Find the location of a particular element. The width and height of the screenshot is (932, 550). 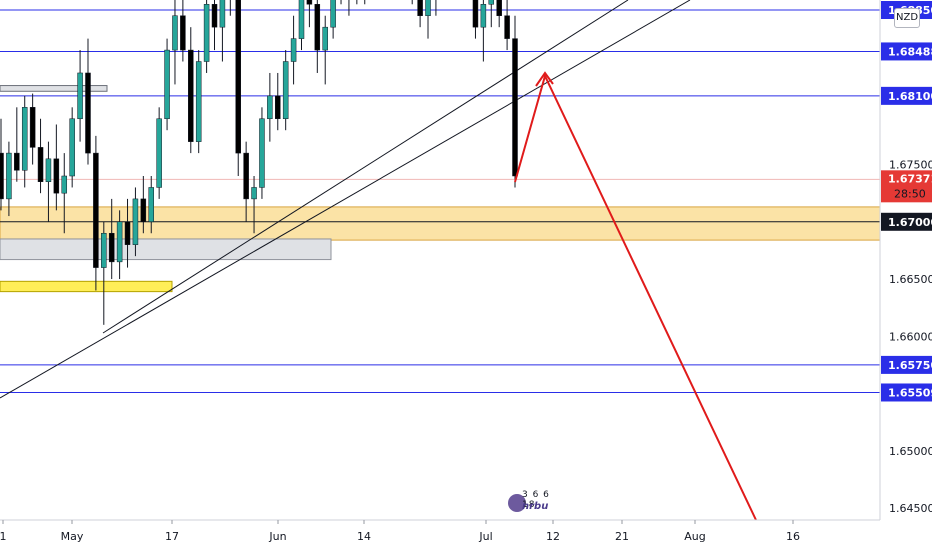

current-price-bg is located at coordinates (906, 186).